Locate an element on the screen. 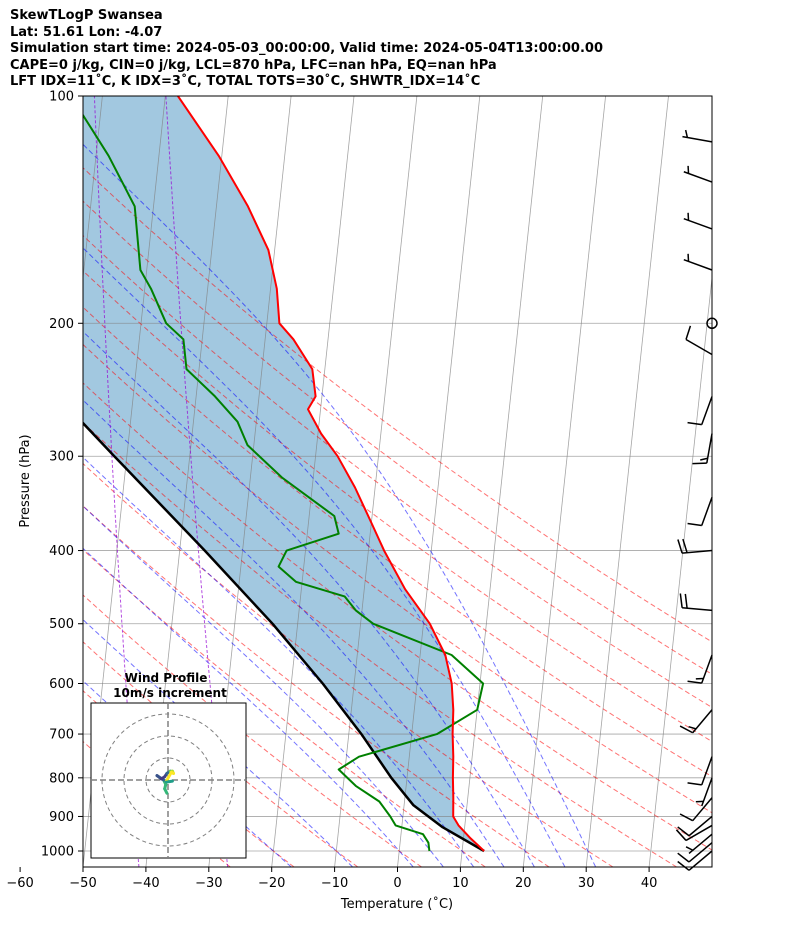  hodograph-segment is located at coordinates (169, 781).